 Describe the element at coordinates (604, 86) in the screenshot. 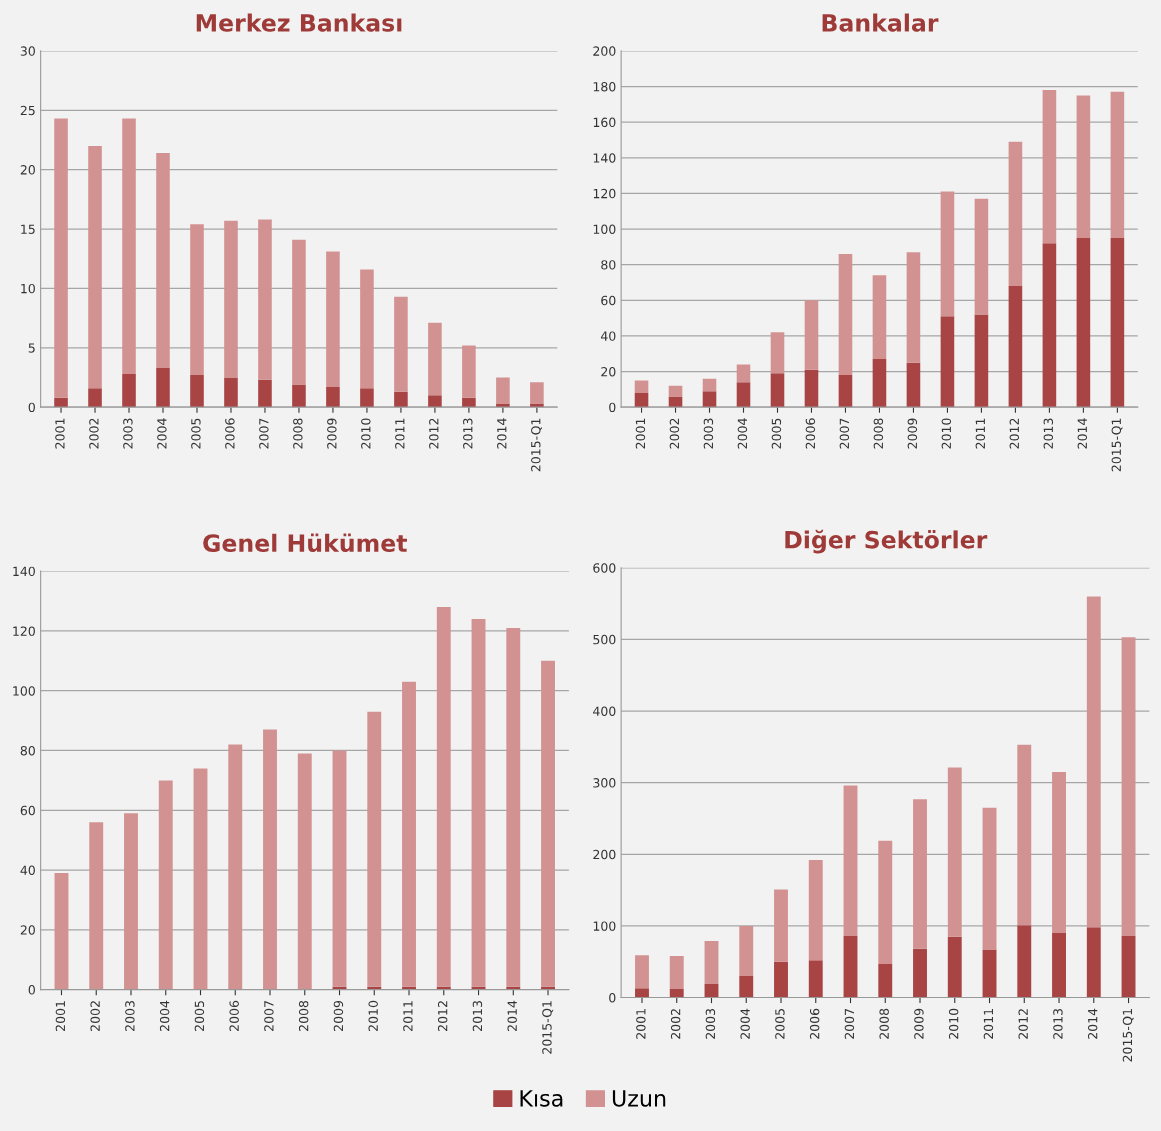

I see `y-tick-label: 180` at that location.